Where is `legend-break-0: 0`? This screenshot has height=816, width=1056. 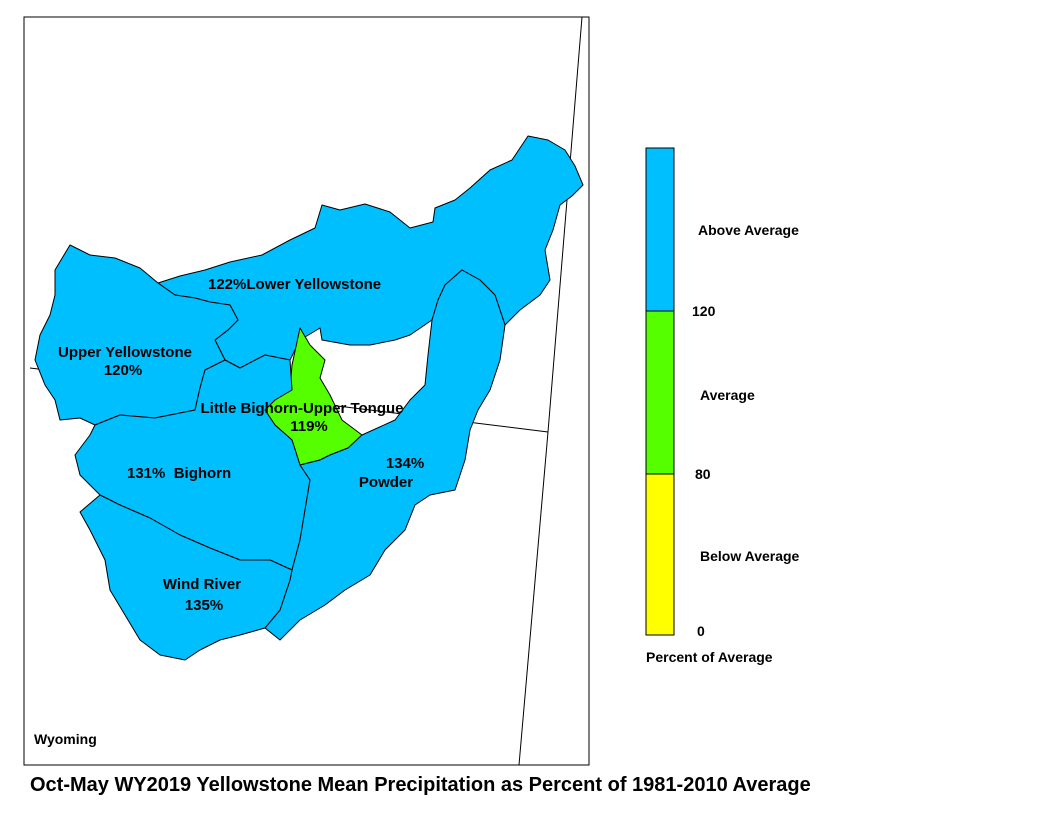
legend-break-0: 0 is located at coordinates (701, 631).